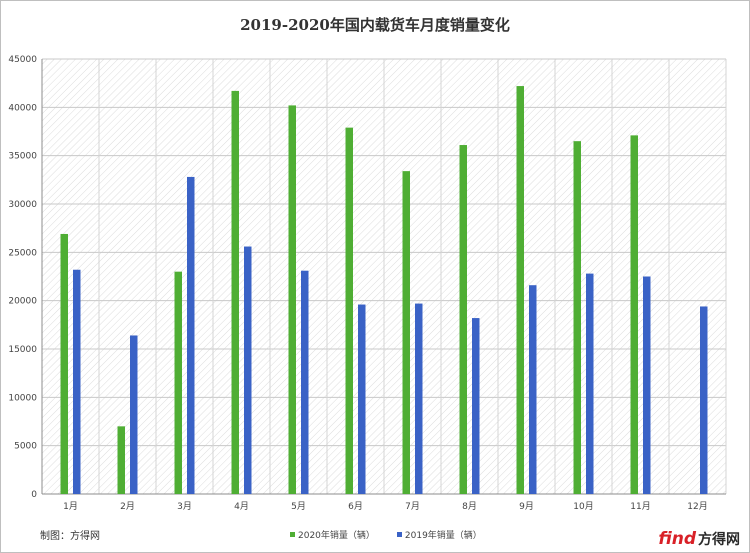  I want to click on legend-item-2019: 2019年销量（辆）, so click(439, 534).